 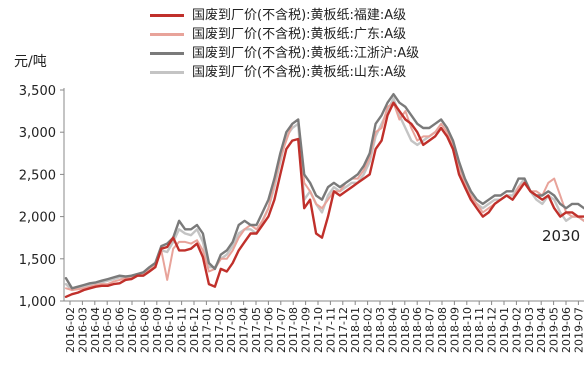 I want to click on y-tick-label: 2,000, so click(x=37, y=218).